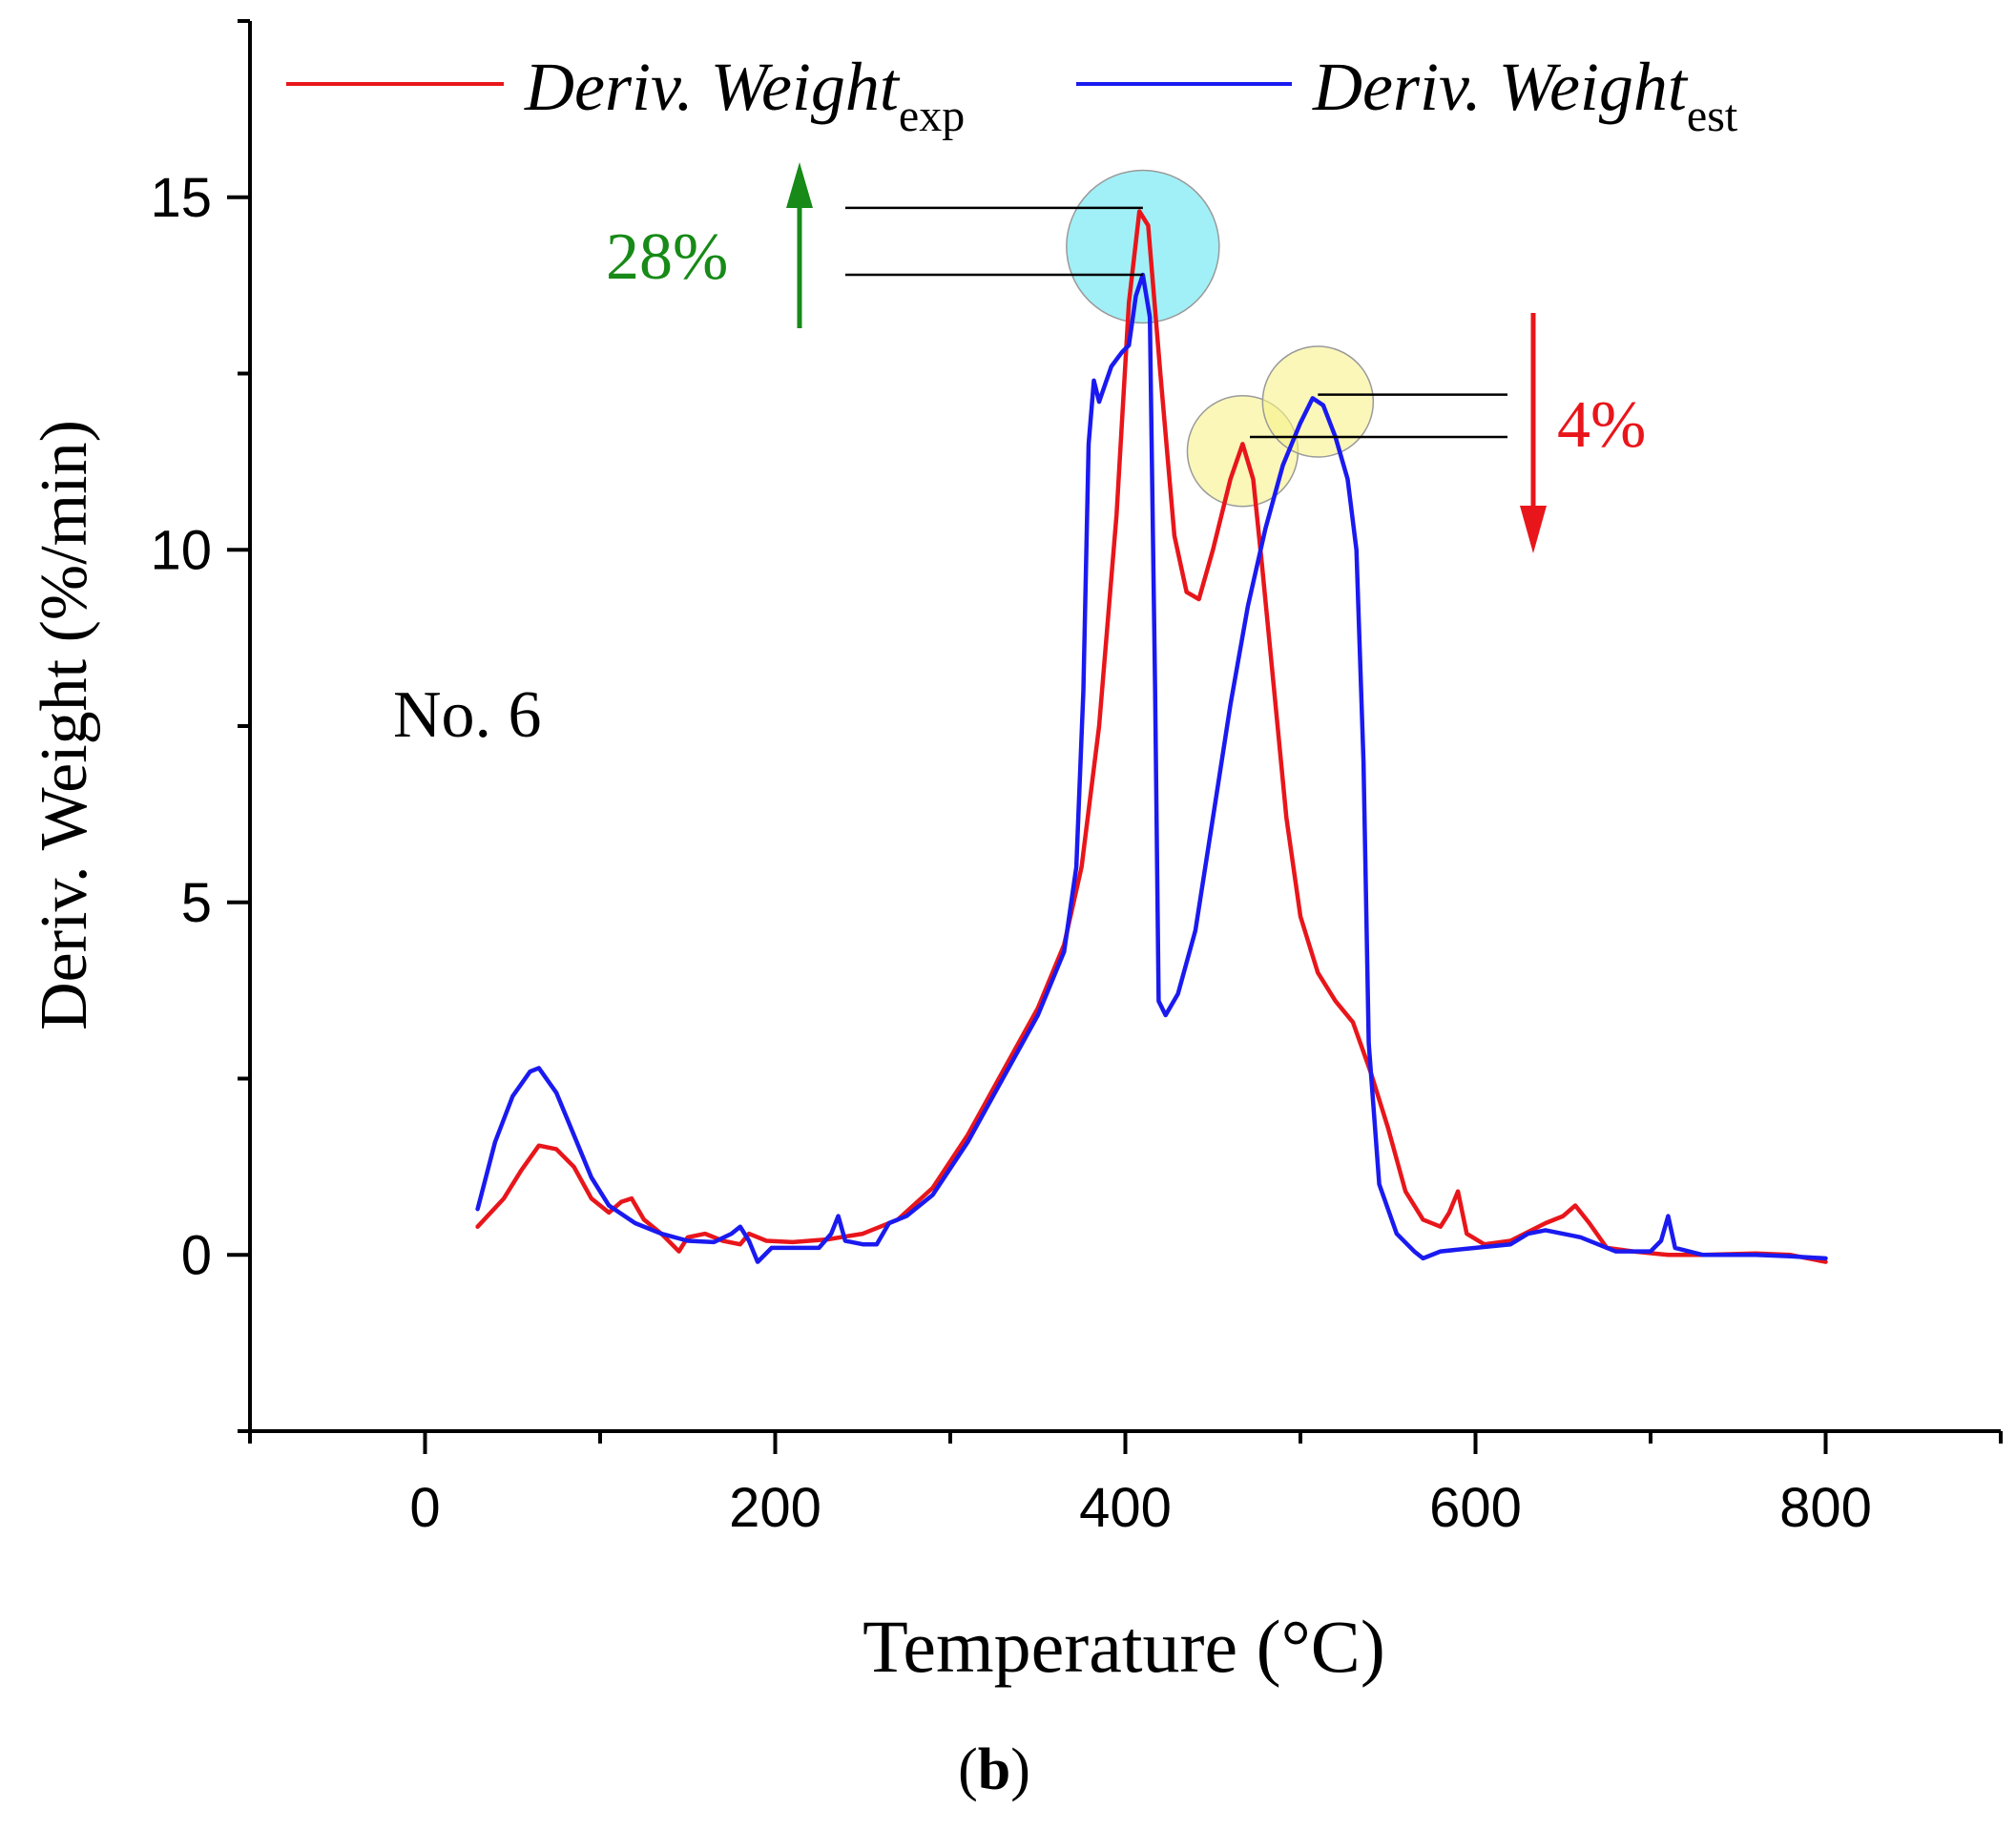  What do you see at coordinates (424, 1508) in the screenshot?
I see `x-tick-label: 0` at bounding box center [424, 1508].